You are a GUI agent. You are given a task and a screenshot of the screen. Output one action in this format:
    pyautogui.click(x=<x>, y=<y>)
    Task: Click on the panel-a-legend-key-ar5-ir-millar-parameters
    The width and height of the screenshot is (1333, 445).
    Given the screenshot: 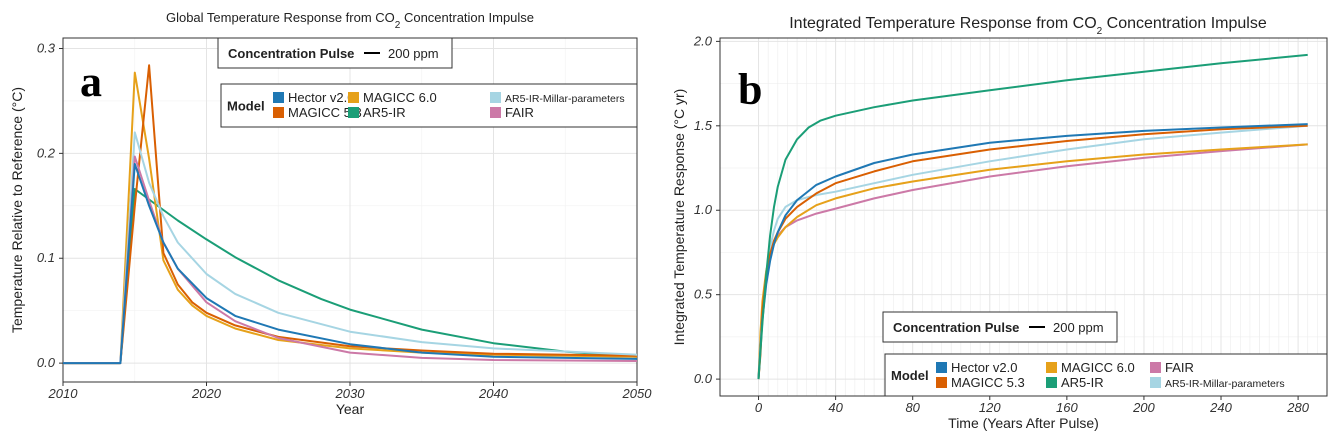 What is the action you would take?
    pyautogui.click(x=495, y=97)
    